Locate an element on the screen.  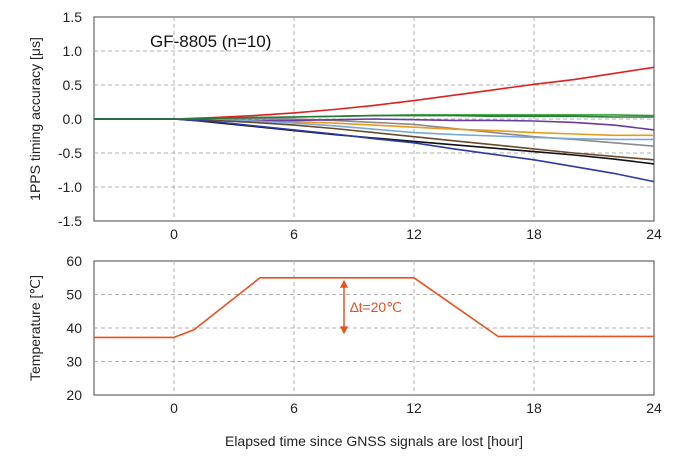
bottom-x-tick-label: 0 is located at coordinates (174, 408).